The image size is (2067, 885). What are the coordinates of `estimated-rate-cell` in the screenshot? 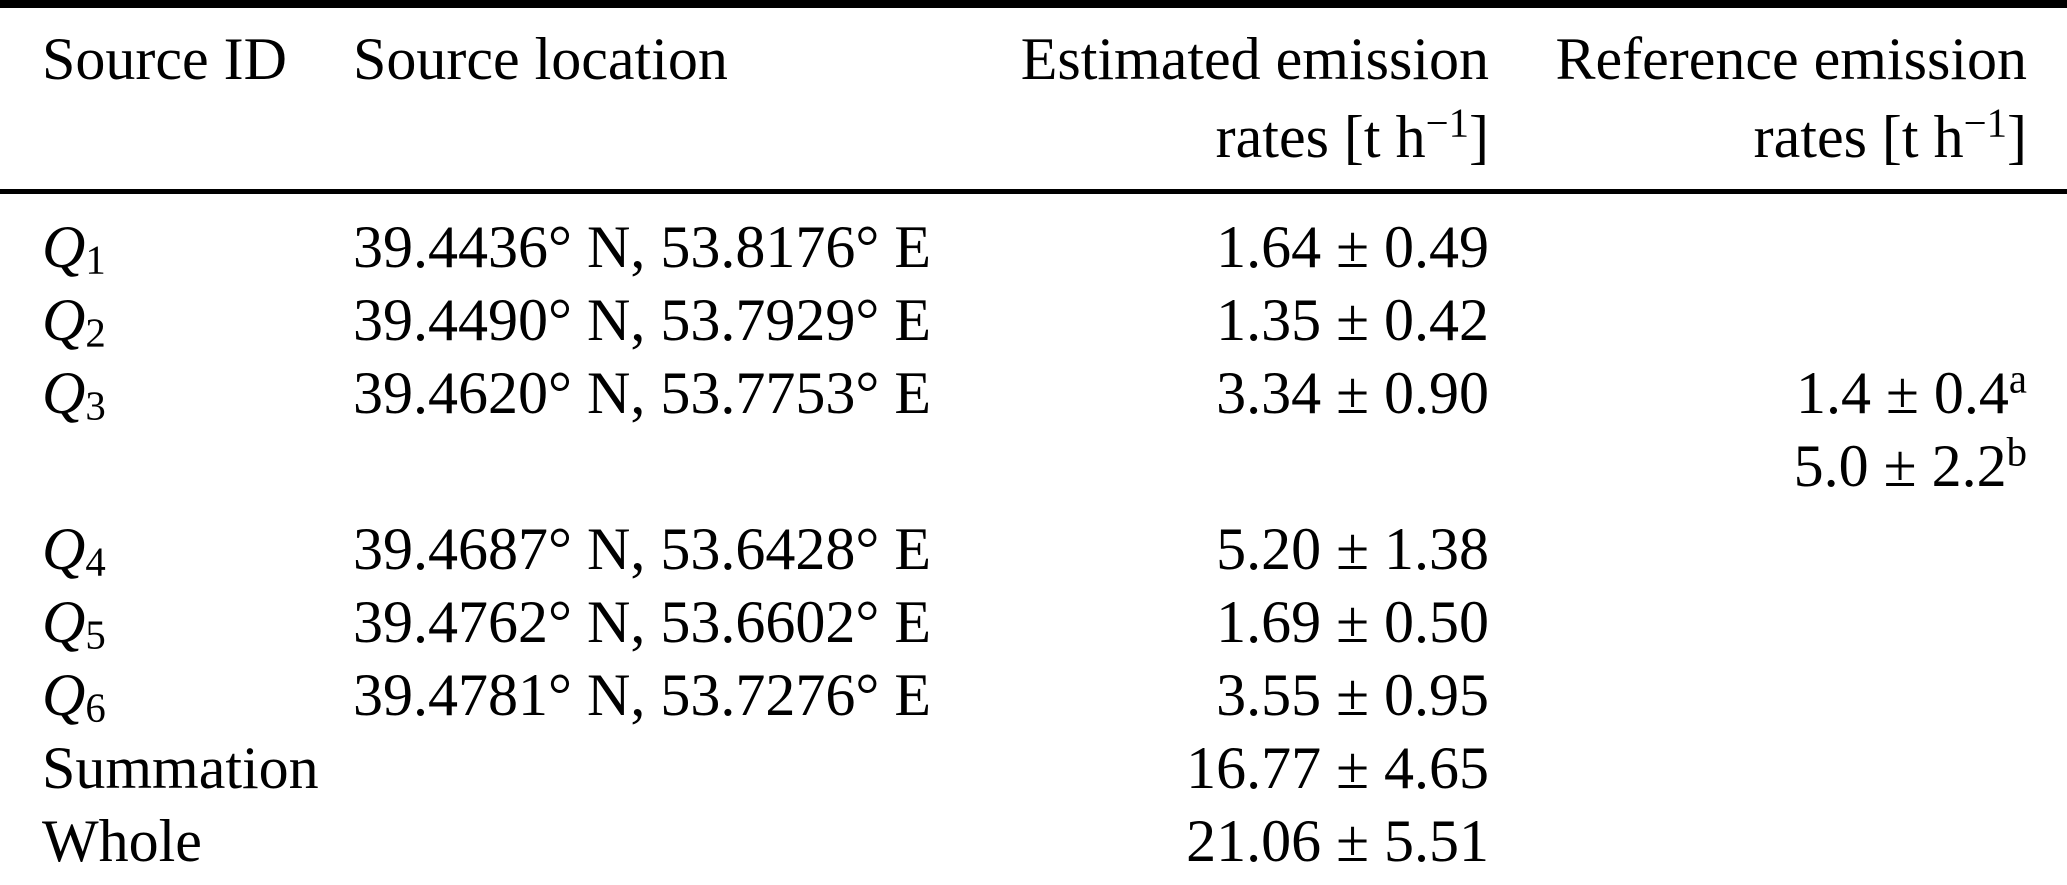 It's located at (1245, 466).